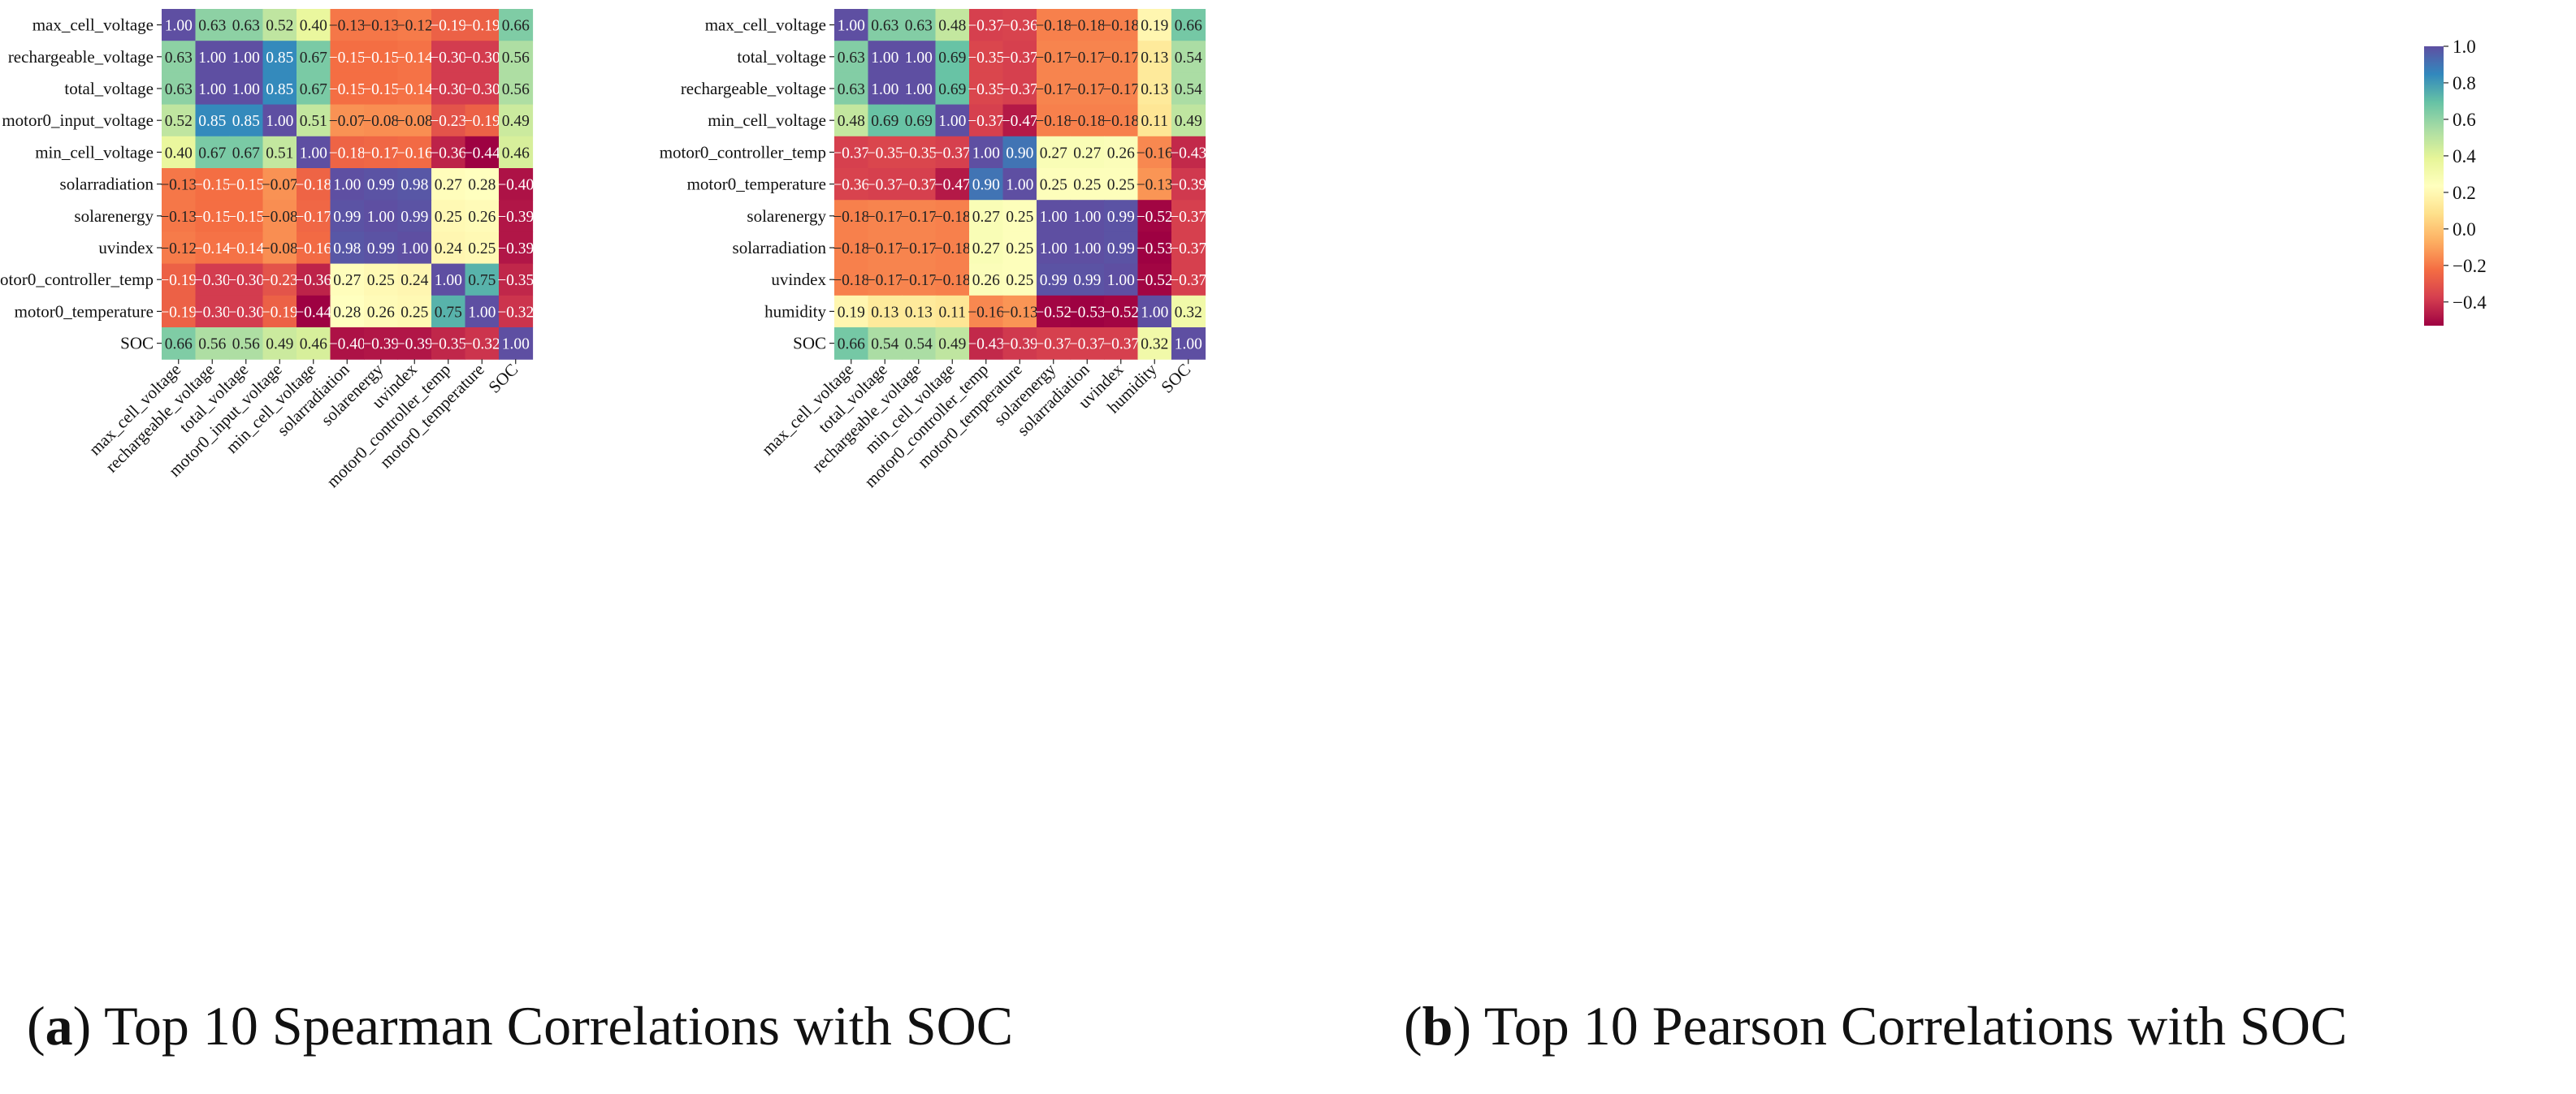 The height and width of the screenshot is (1094, 2576). What do you see at coordinates (986, 185) in the screenshot?
I see `cell-value-label: 0.90` at bounding box center [986, 185].